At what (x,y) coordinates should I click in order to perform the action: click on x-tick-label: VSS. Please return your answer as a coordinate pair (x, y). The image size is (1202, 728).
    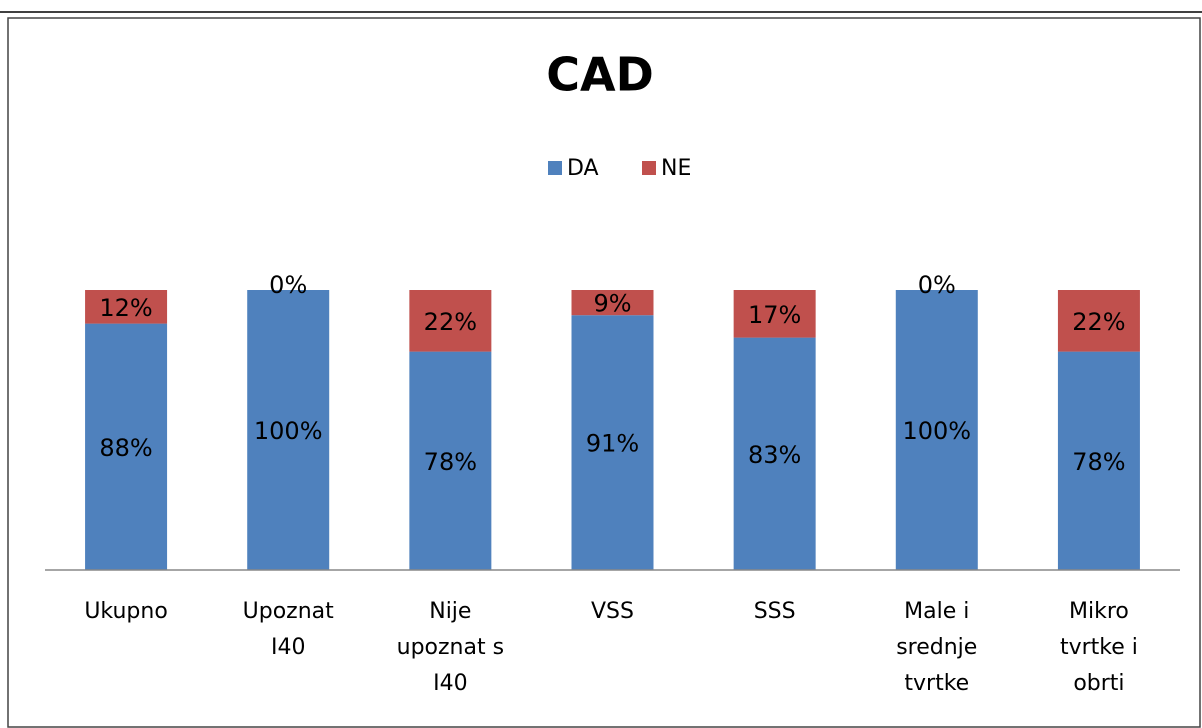
    Looking at the image, I should click on (612, 611).